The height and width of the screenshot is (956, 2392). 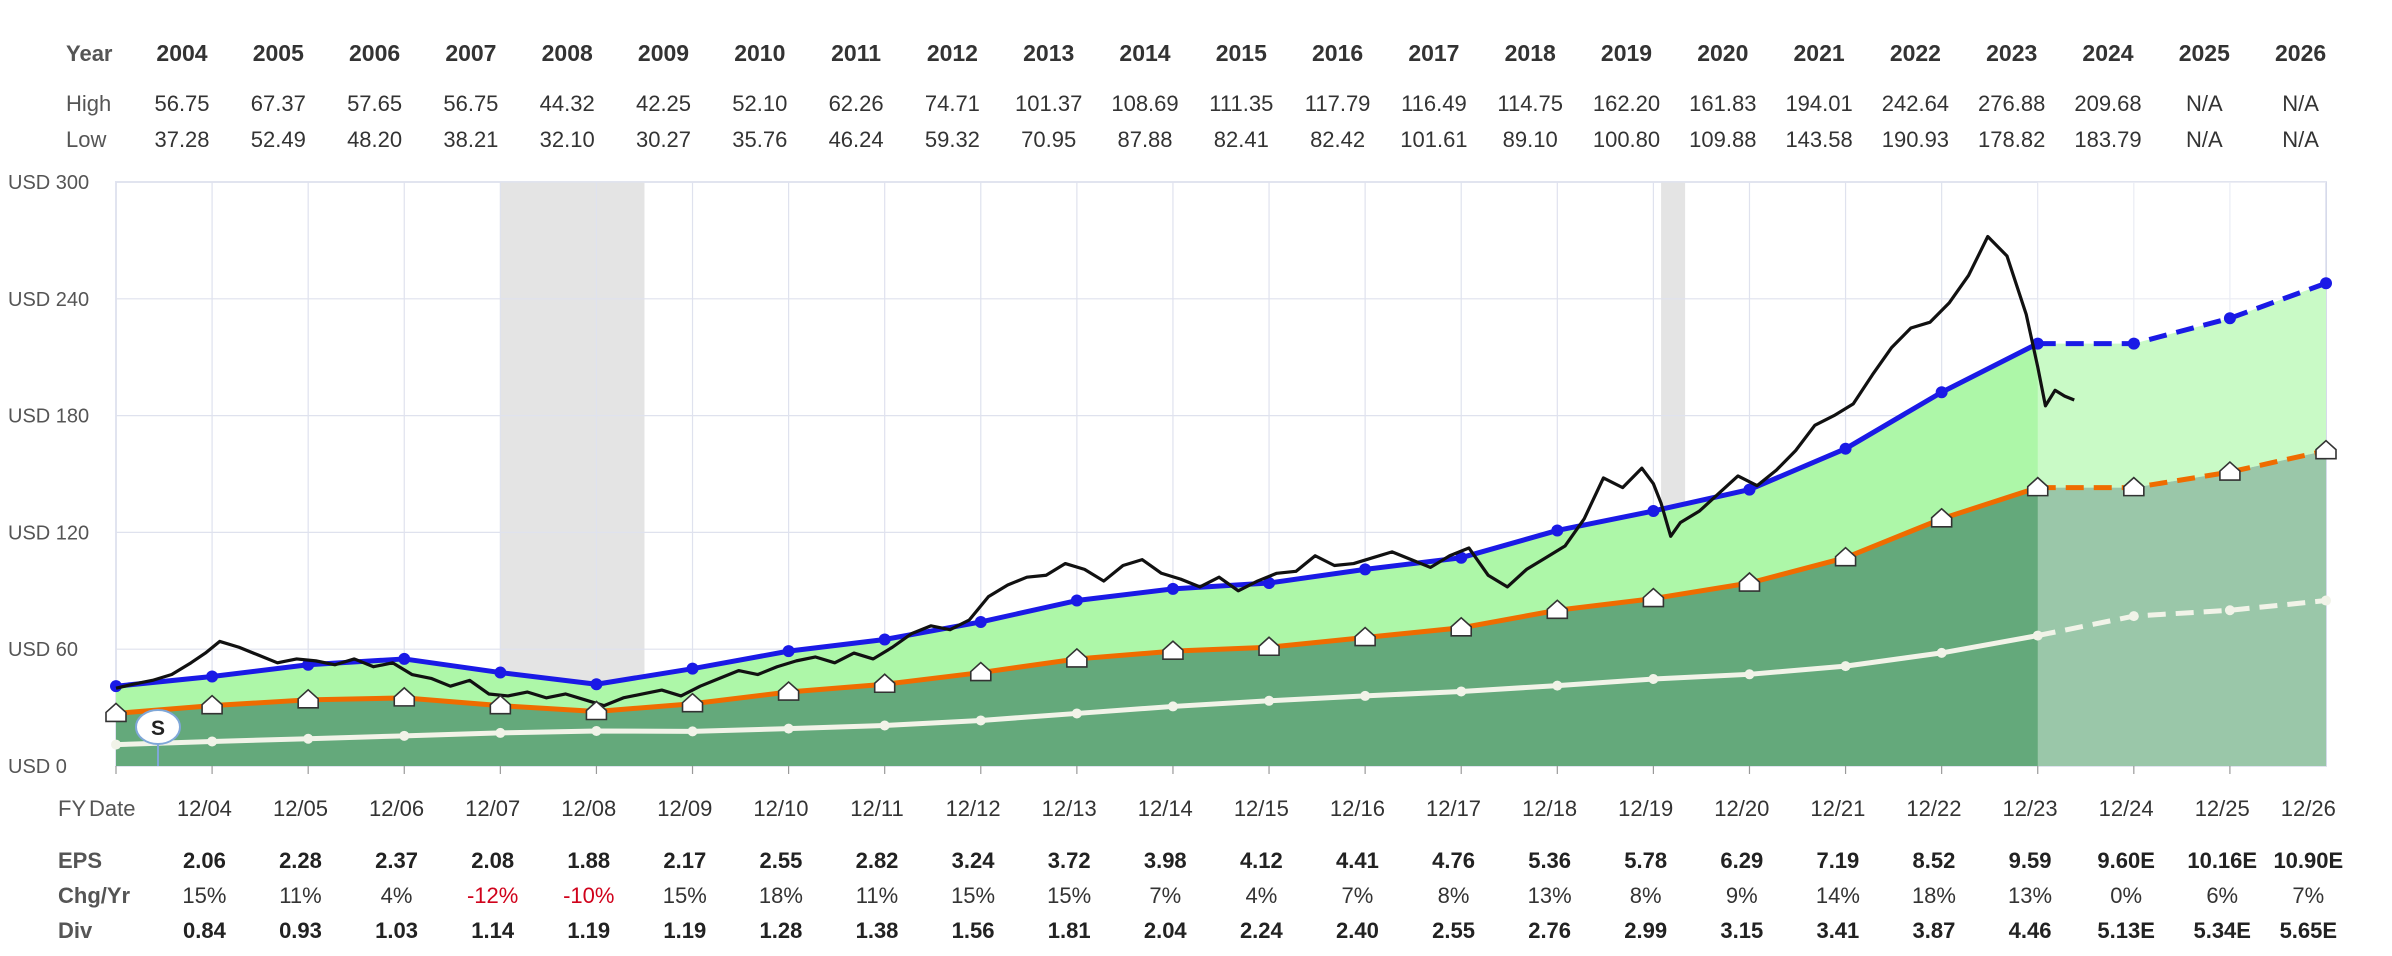 I want to click on year-header: 2020, so click(x=1722, y=53).